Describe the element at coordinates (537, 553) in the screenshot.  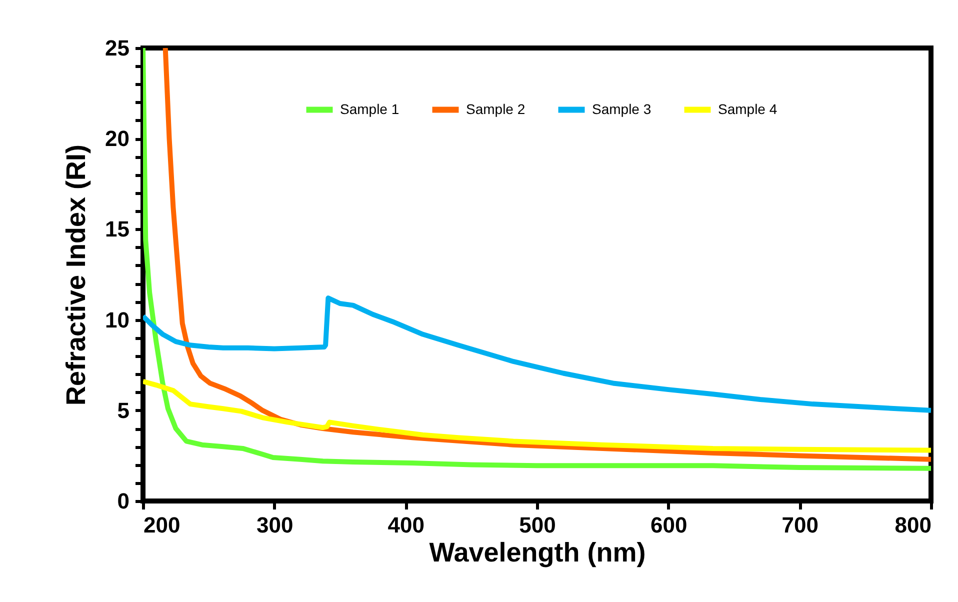
I see `x-axis-title: Wavelength (nm)` at that location.